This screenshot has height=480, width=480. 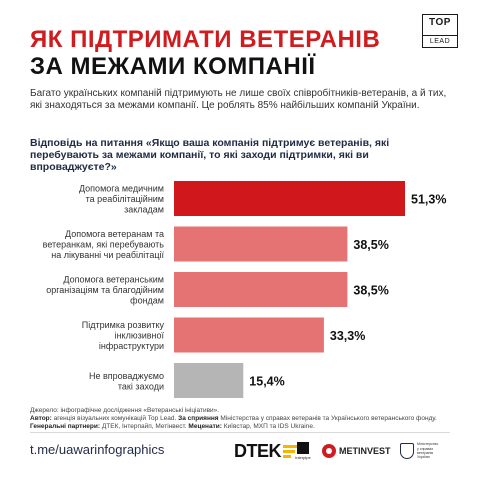 What do you see at coordinates (440, 31) in the screenshot?
I see `top-lead-logo: TOP LEAD` at bounding box center [440, 31].